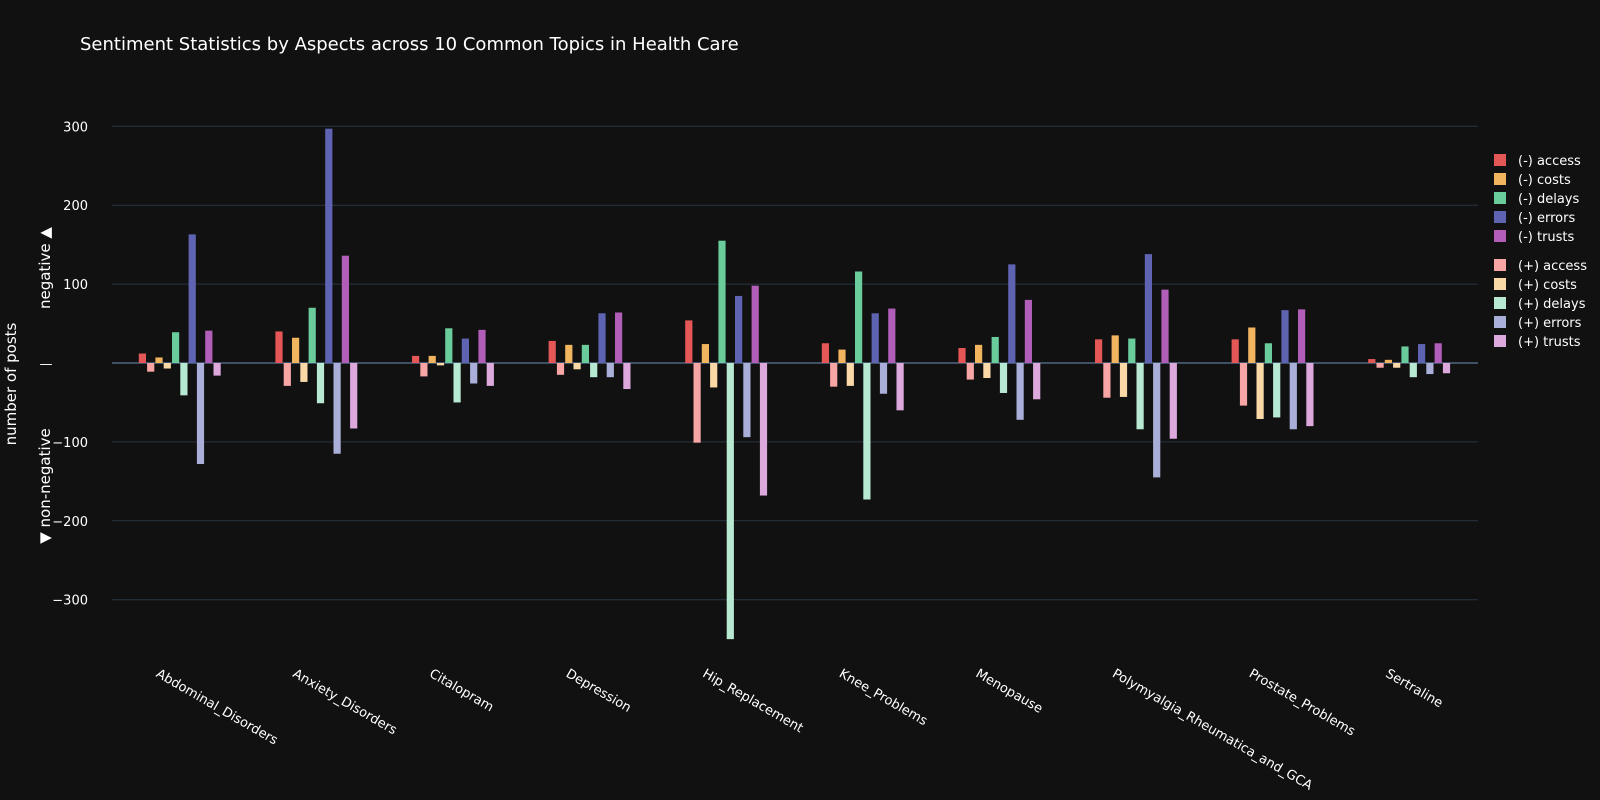  I want to click on legend-item-label: (+) access, so click(1552, 266).